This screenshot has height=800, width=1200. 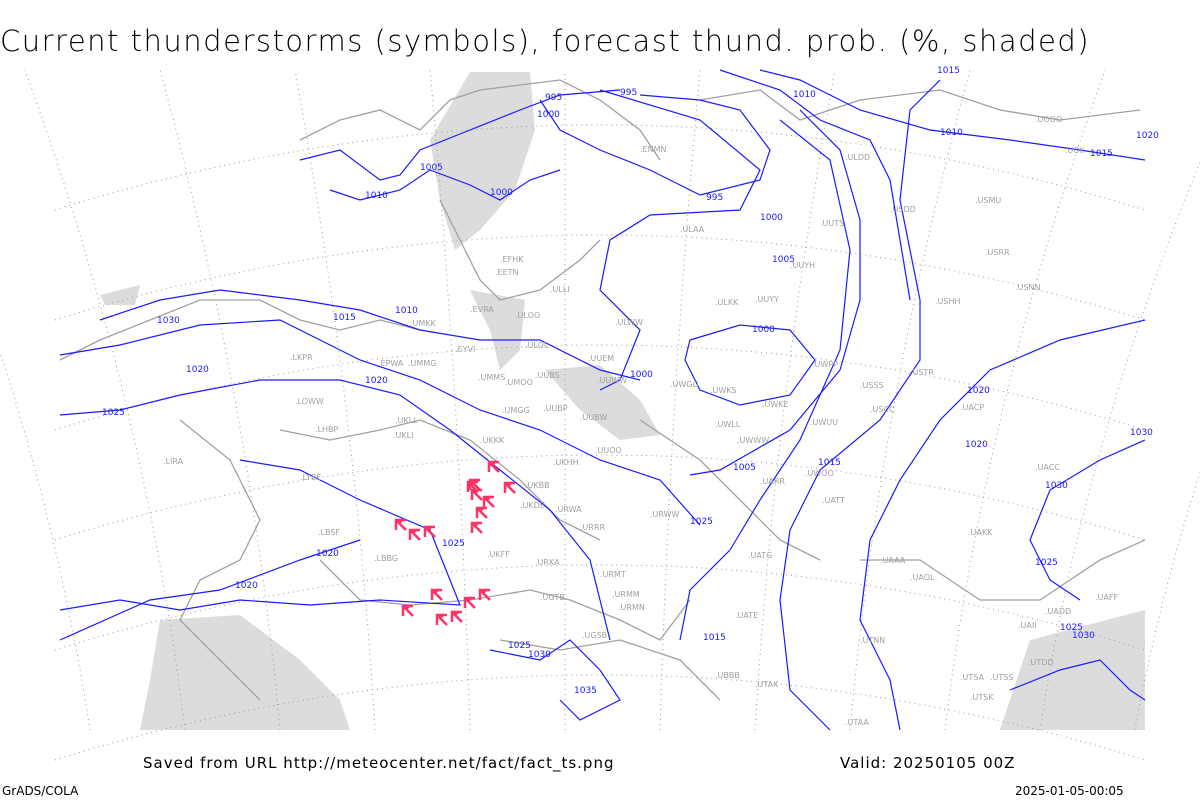 I want to click on thunderstorm-symbols, so click(x=455, y=543).